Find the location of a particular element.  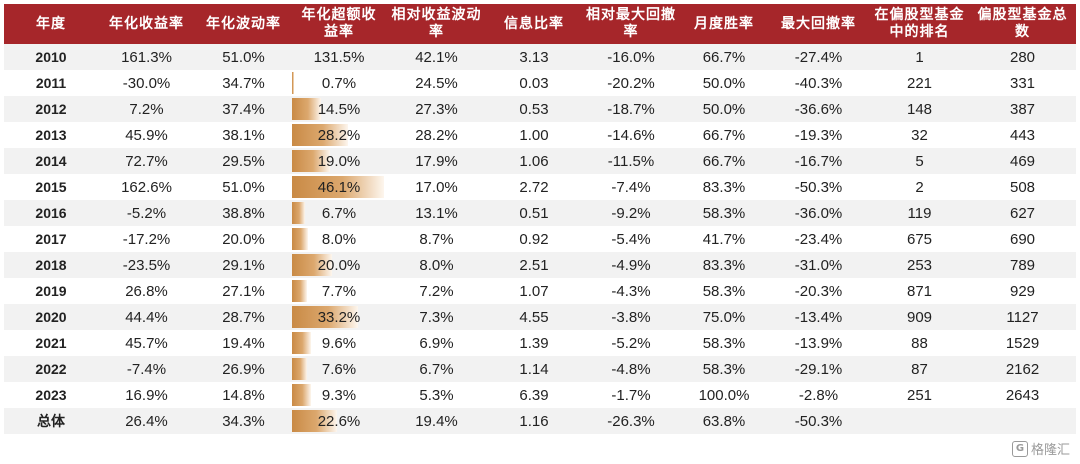

total-funds-cell: 331 is located at coordinates (1022, 83).